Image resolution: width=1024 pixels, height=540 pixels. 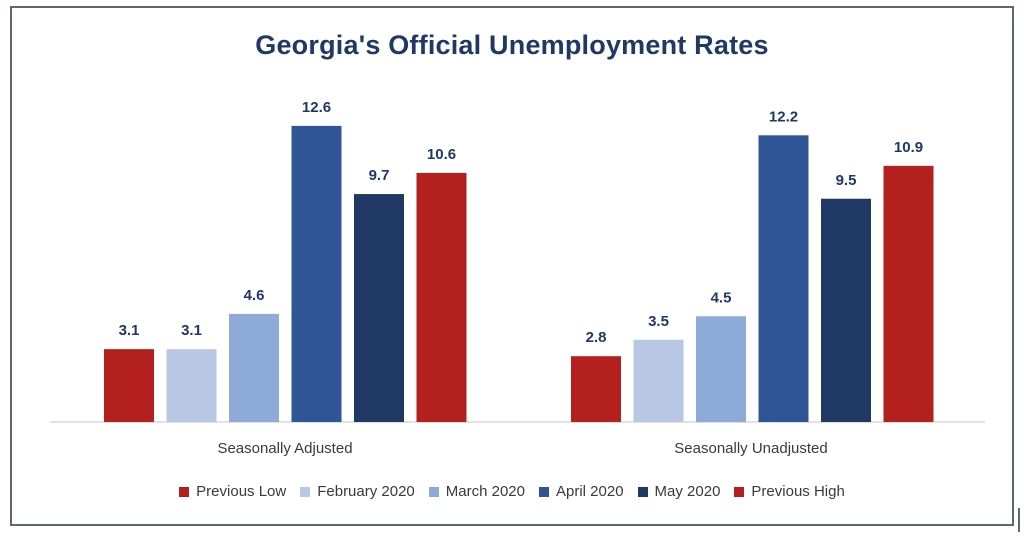 I want to click on legend-item: April 2020, so click(x=581, y=491).